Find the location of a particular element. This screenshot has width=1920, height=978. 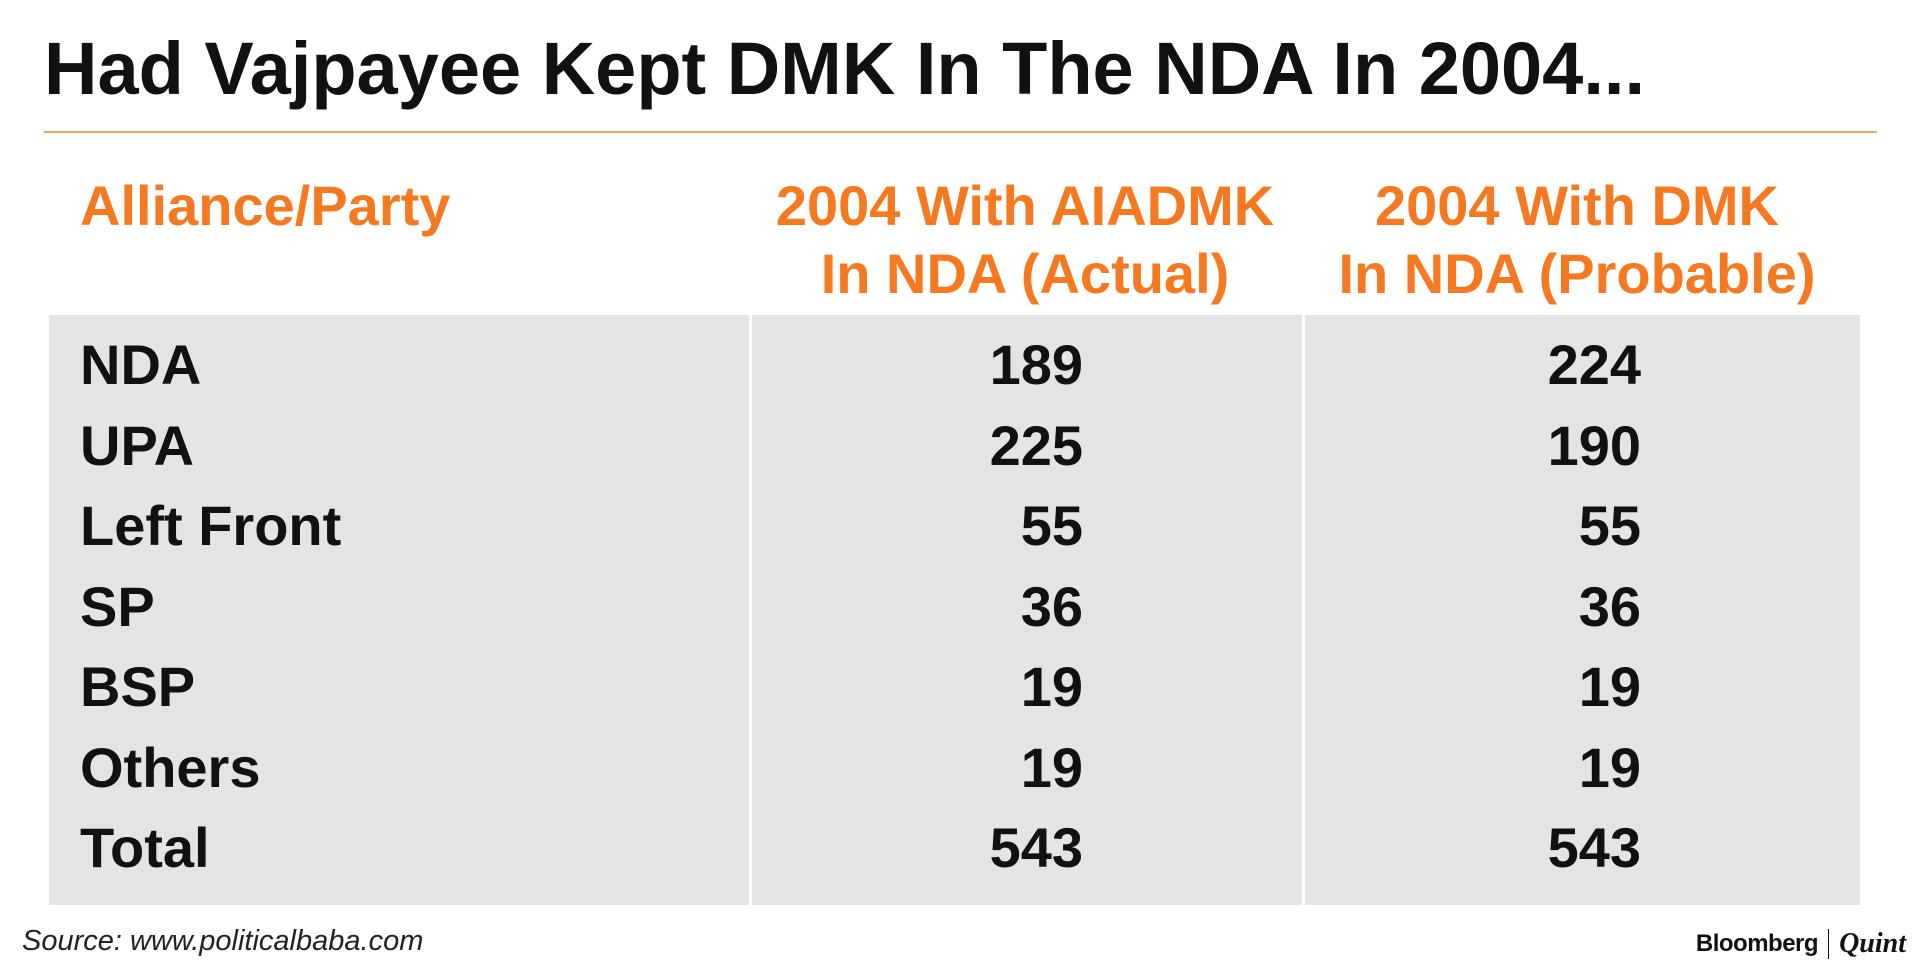

source-note: Source: www.politicalbaba.com is located at coordinates (223, 941).